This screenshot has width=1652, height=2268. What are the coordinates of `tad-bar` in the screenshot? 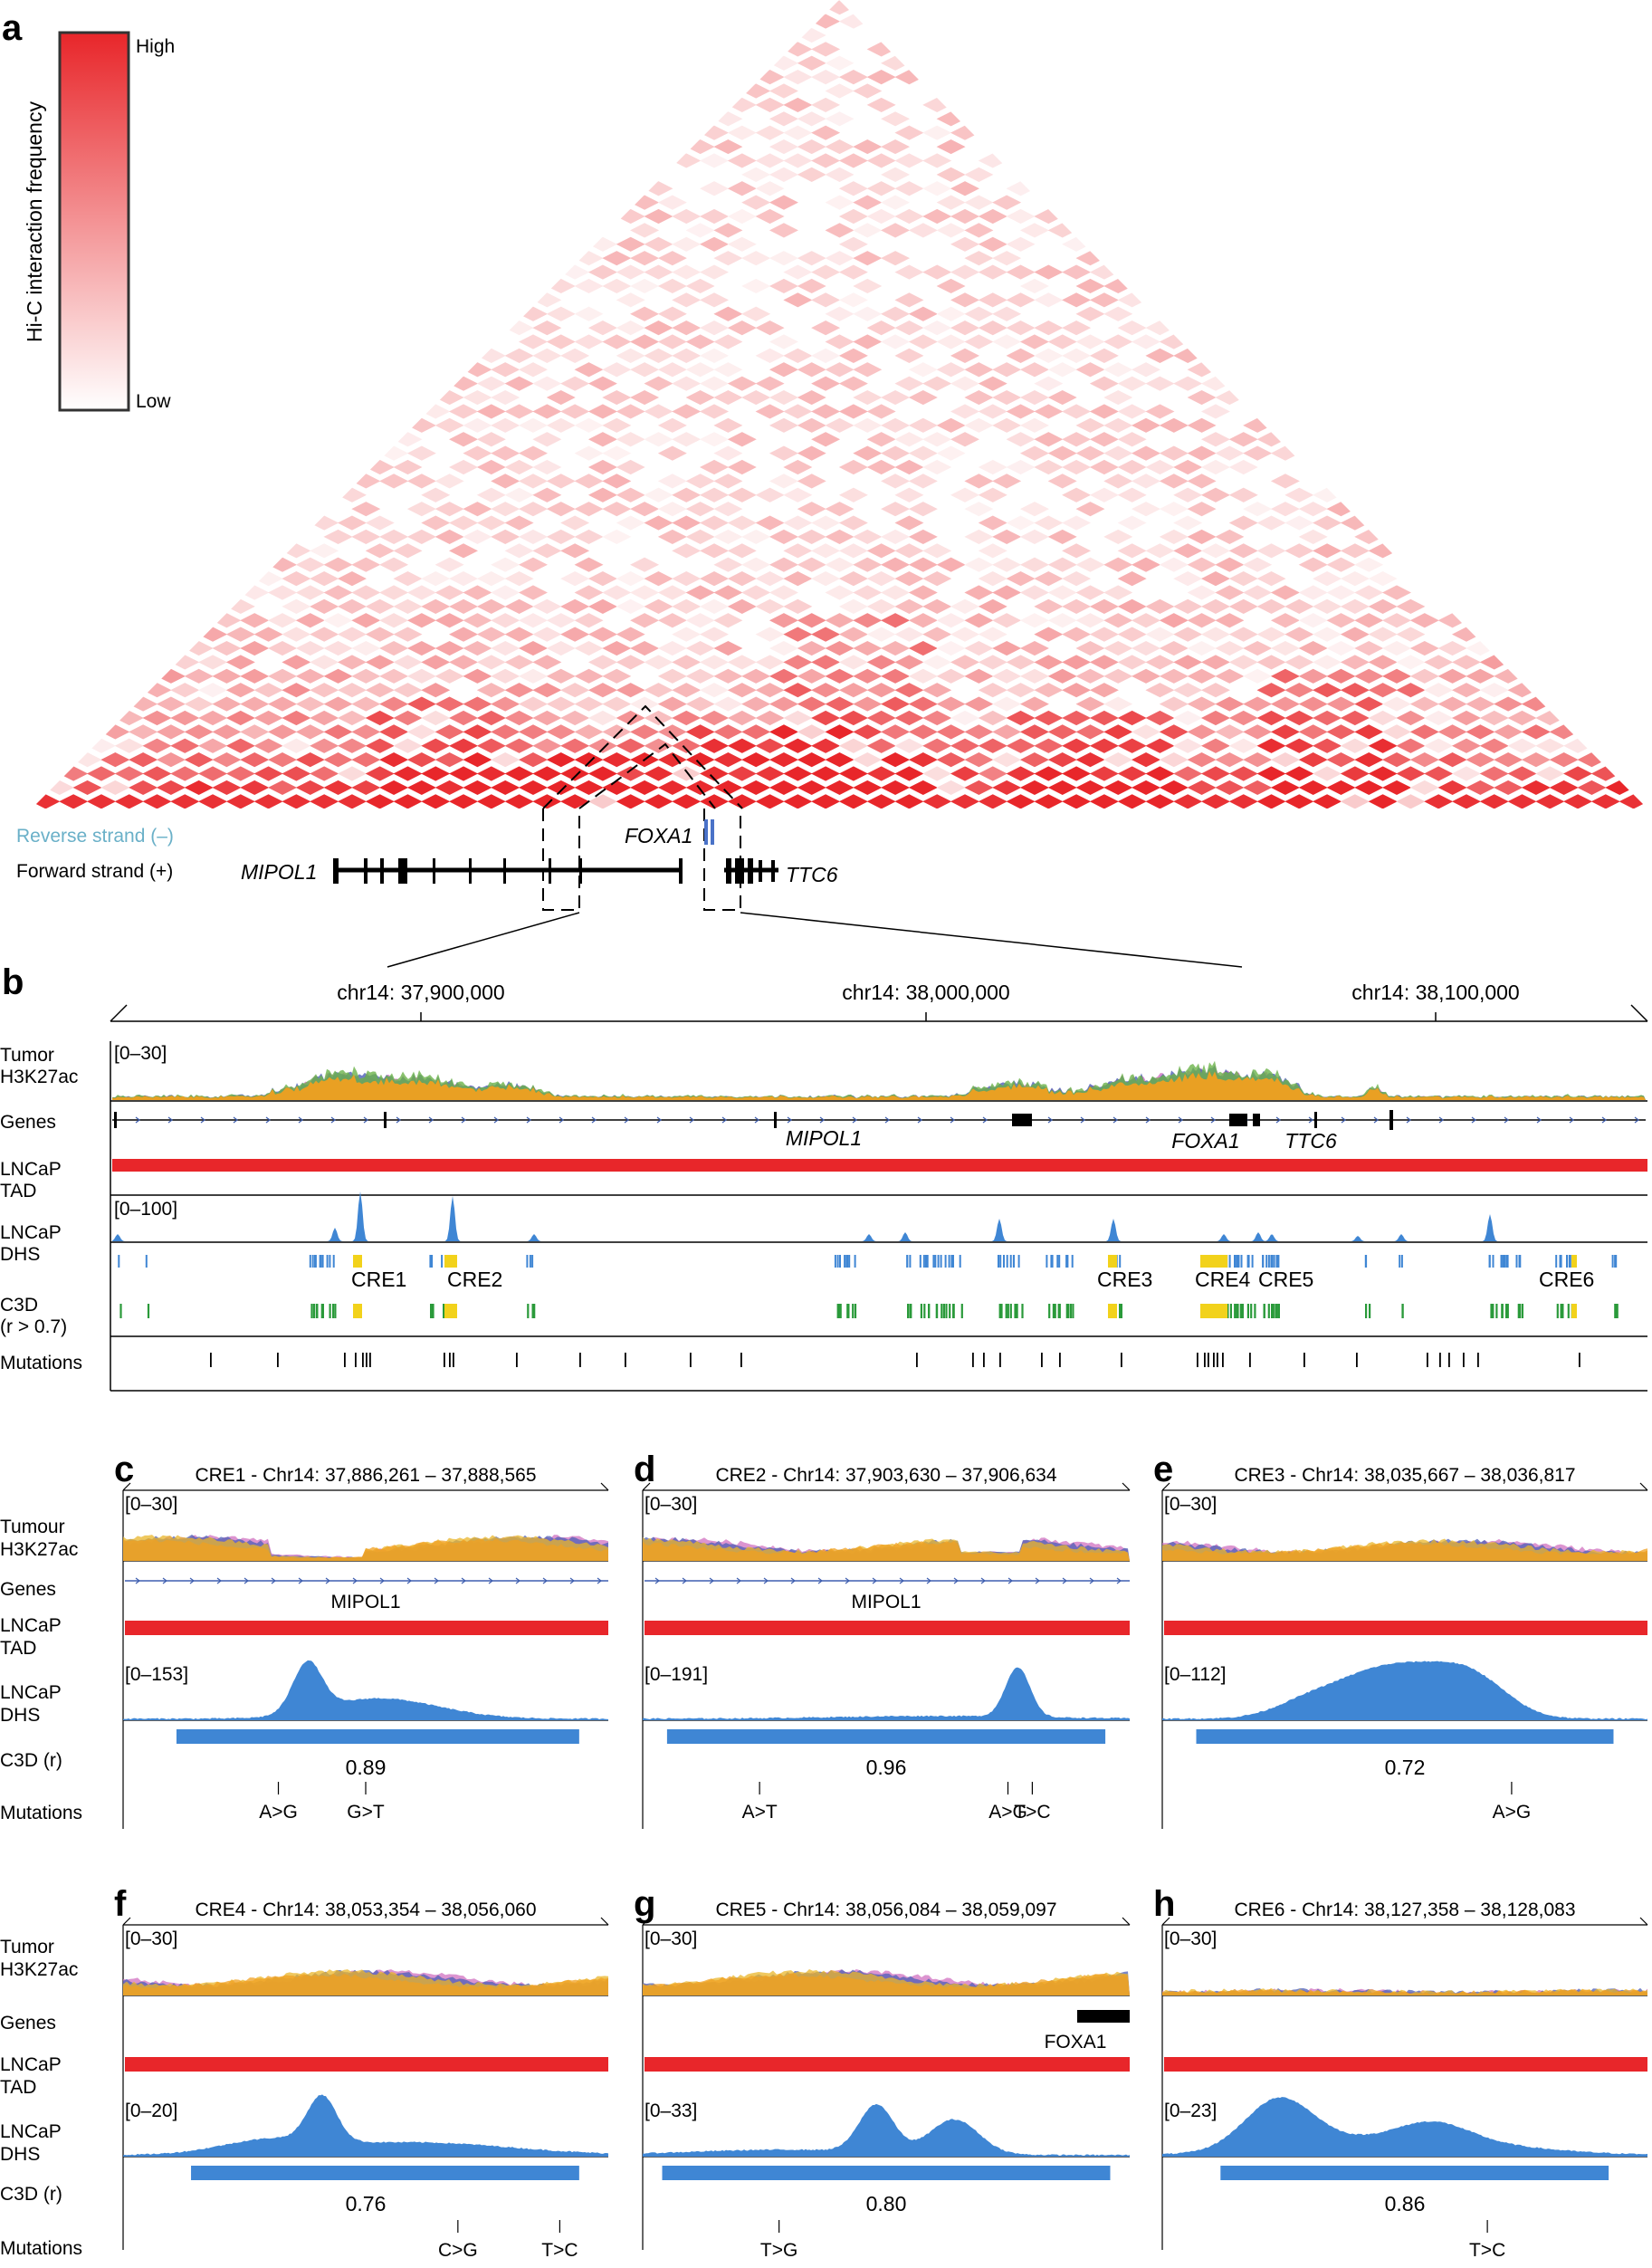 It's located at (887, 1628).